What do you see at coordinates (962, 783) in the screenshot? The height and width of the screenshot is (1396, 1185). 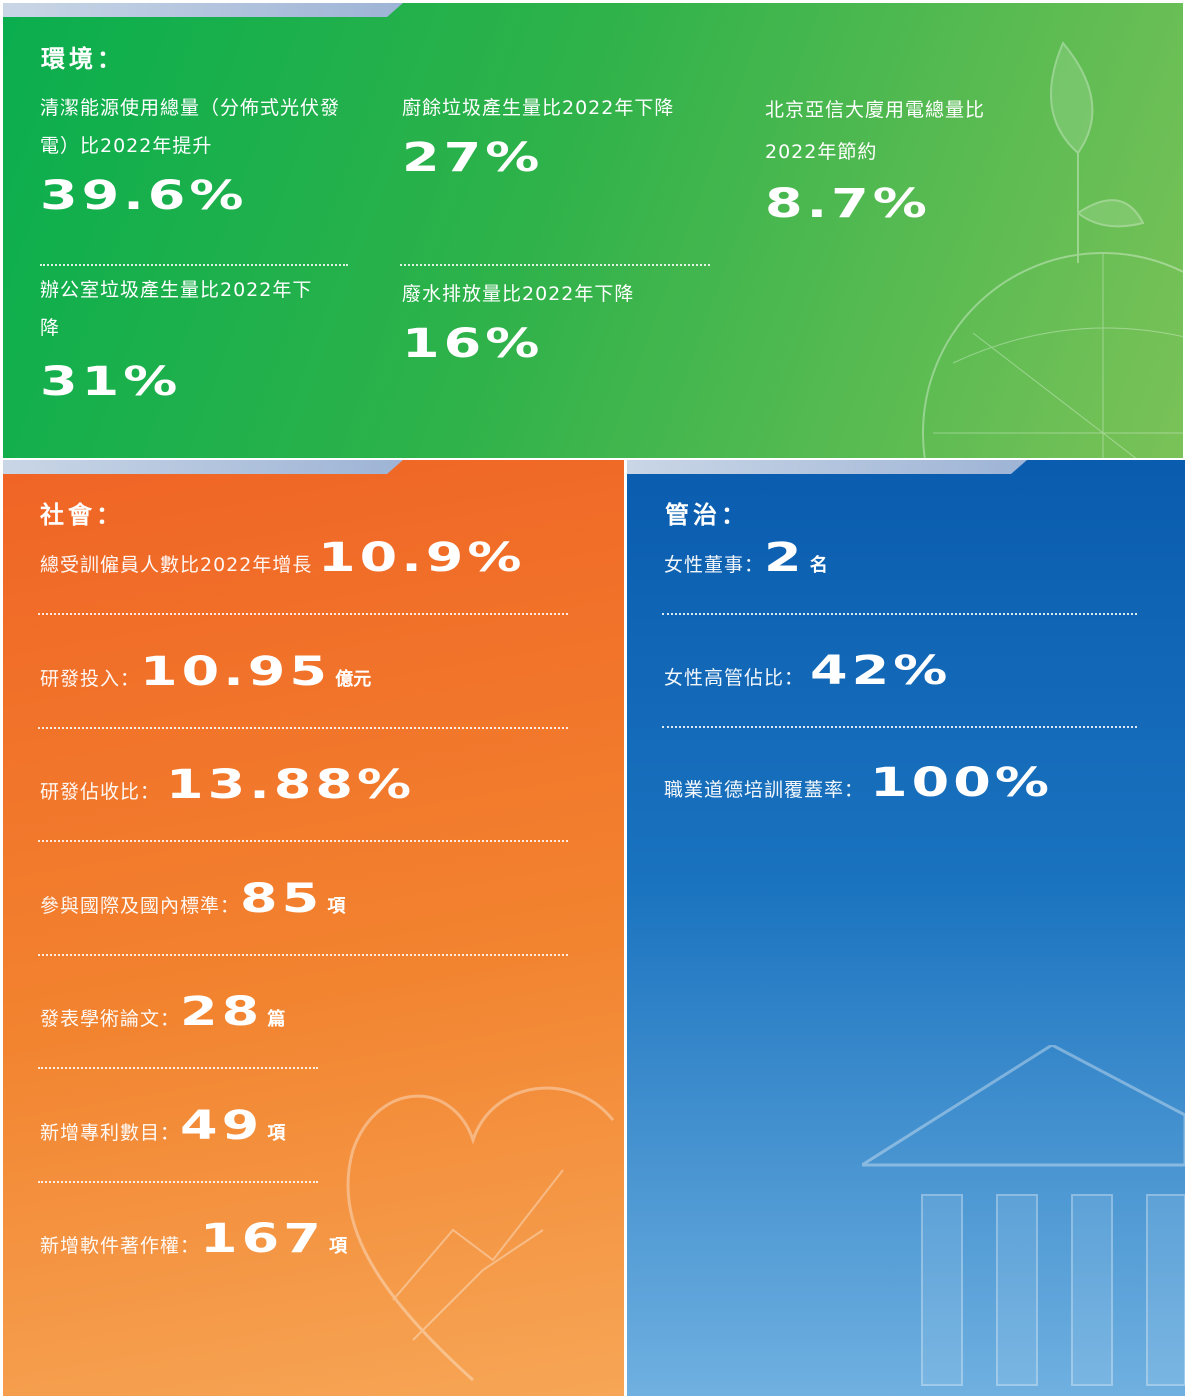 I see `item-value: 100%` at bounding box center [962, 783].